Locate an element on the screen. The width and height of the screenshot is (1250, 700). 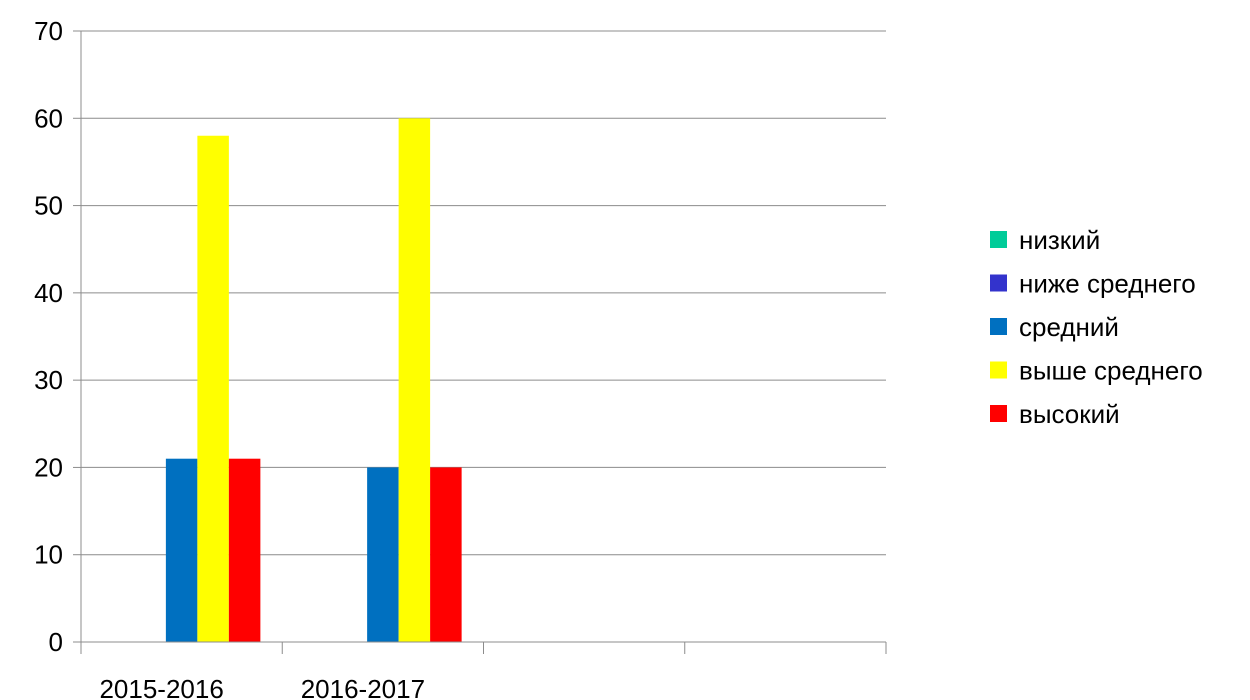
legend-label: ниже среднего is located at coordinates (1107, 284).